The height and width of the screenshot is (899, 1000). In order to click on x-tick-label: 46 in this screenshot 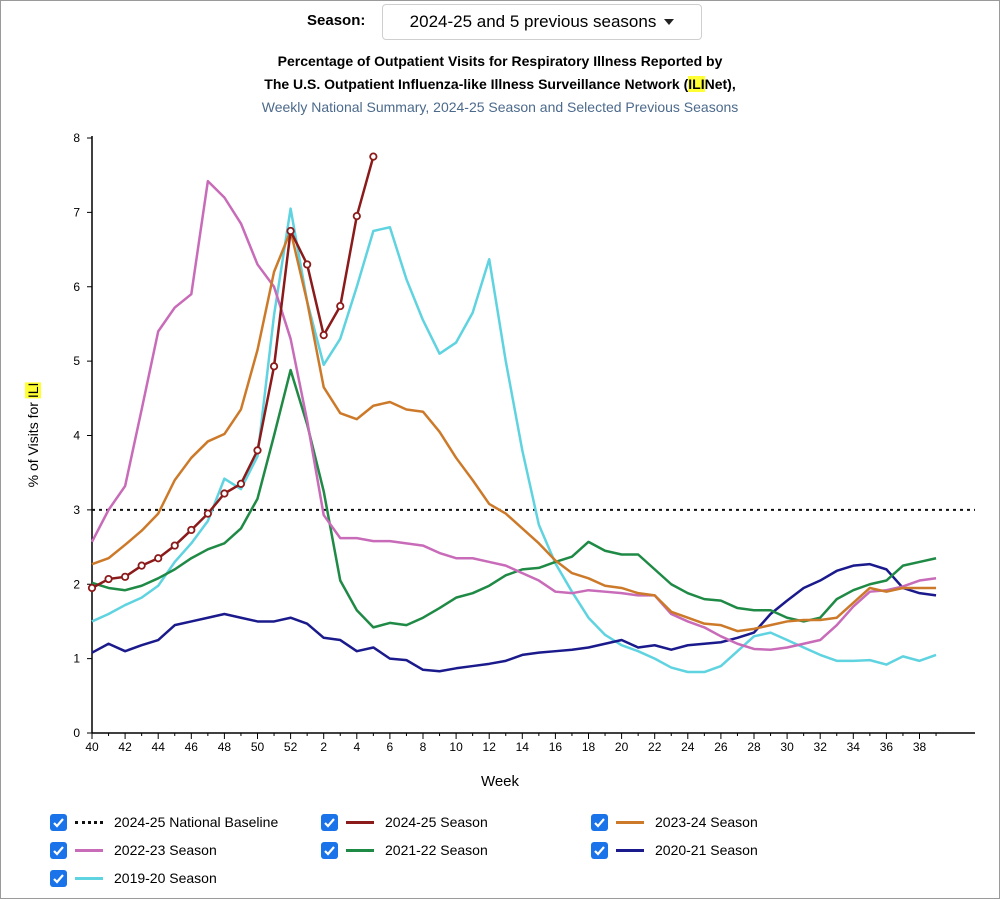, I will do `click(192, 747)`.